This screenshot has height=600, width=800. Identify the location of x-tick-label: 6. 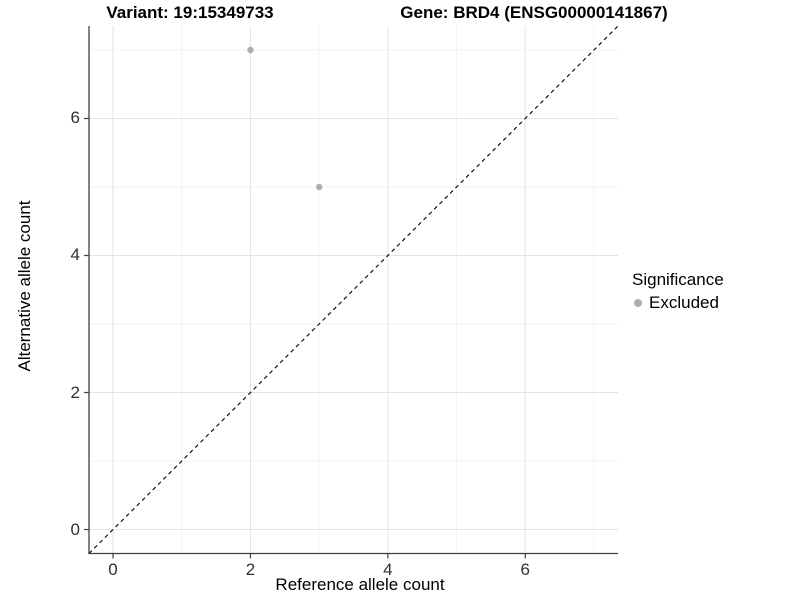
(525, 569).